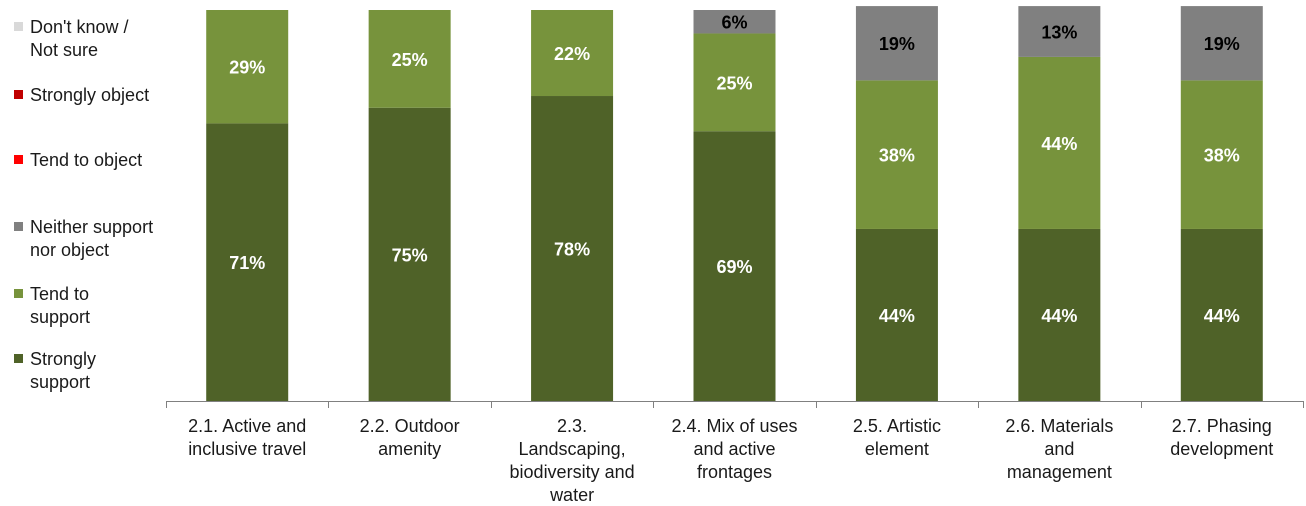  Describe the element at coordinates (18, 226) in the screenshot. I see `legend-swatch-neither` at that location.